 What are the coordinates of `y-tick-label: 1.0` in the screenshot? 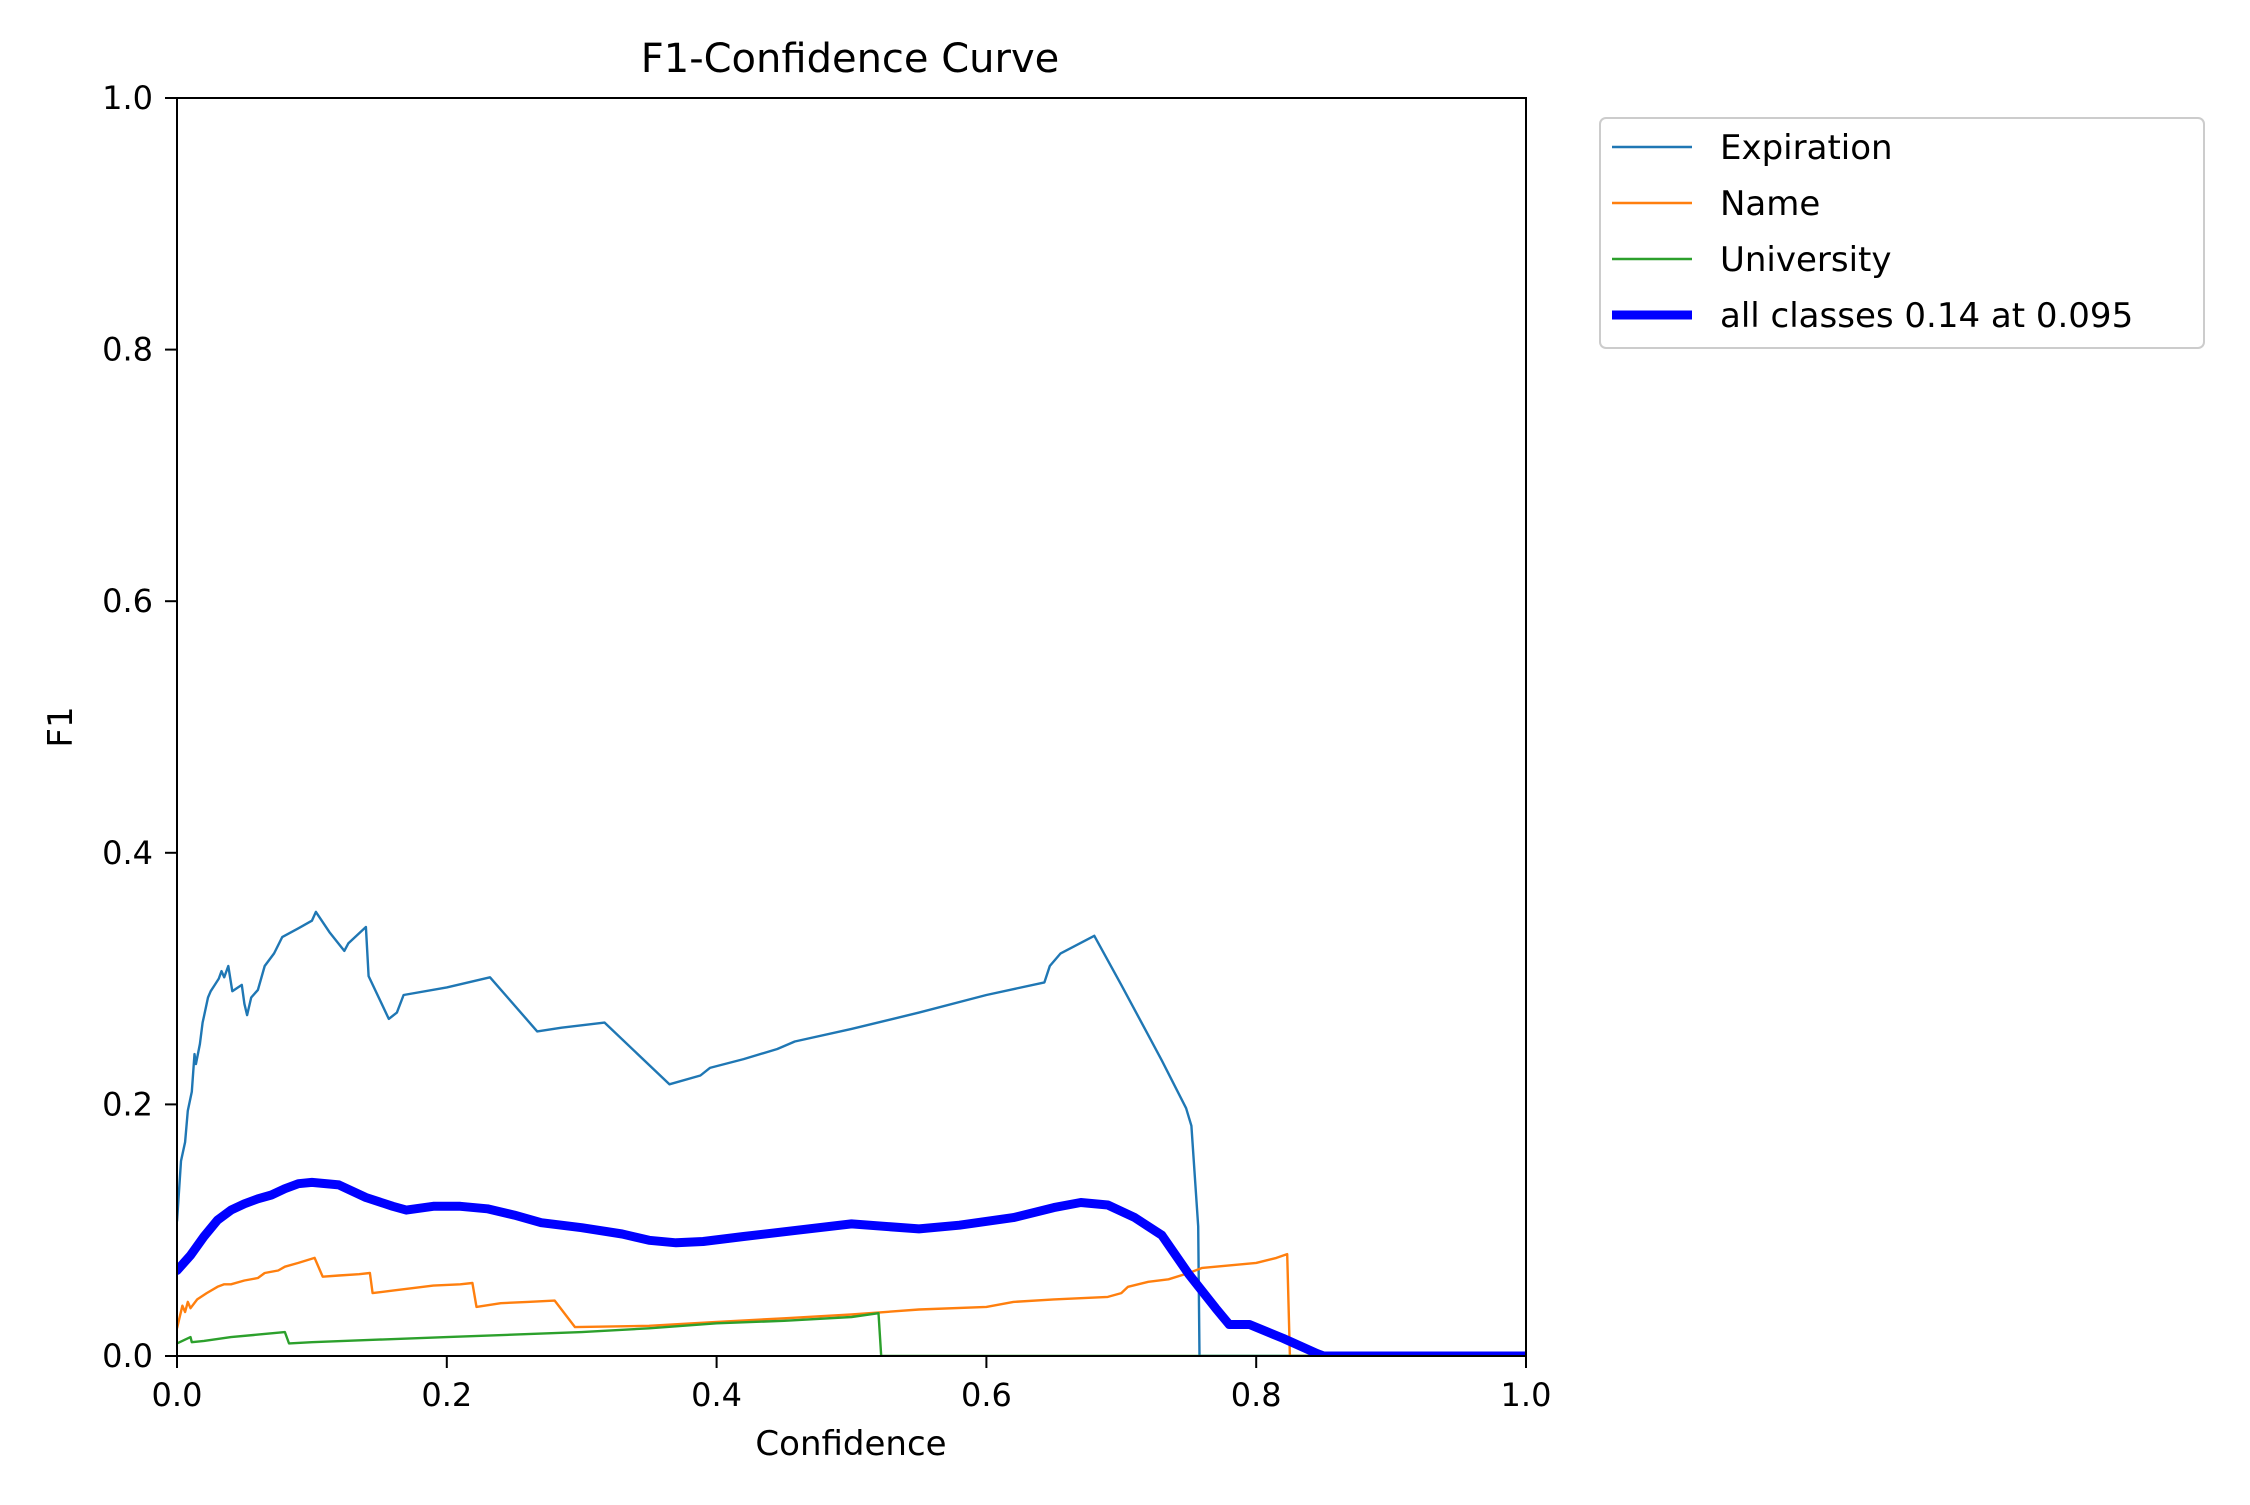 It's located at (127, 98).